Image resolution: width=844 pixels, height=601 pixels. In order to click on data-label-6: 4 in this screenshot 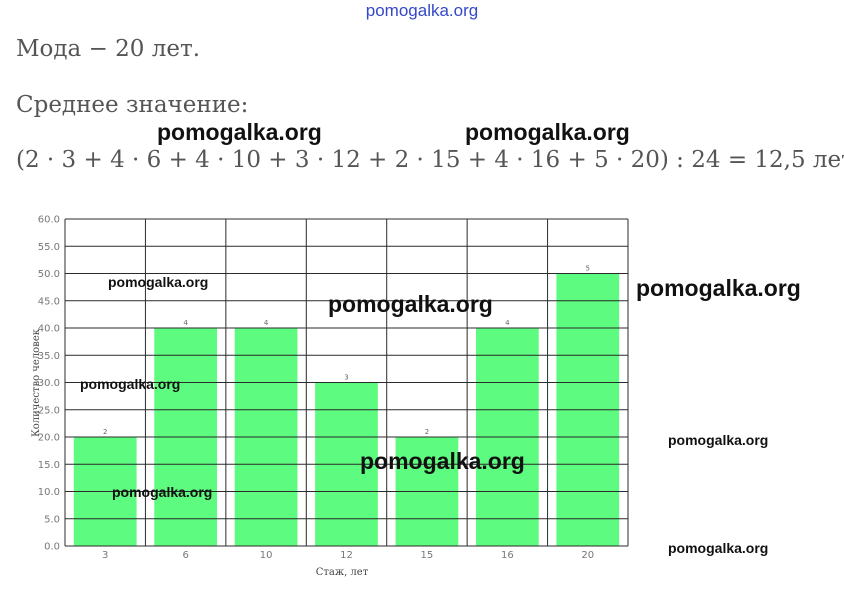, I will do `click(185, 323)`.